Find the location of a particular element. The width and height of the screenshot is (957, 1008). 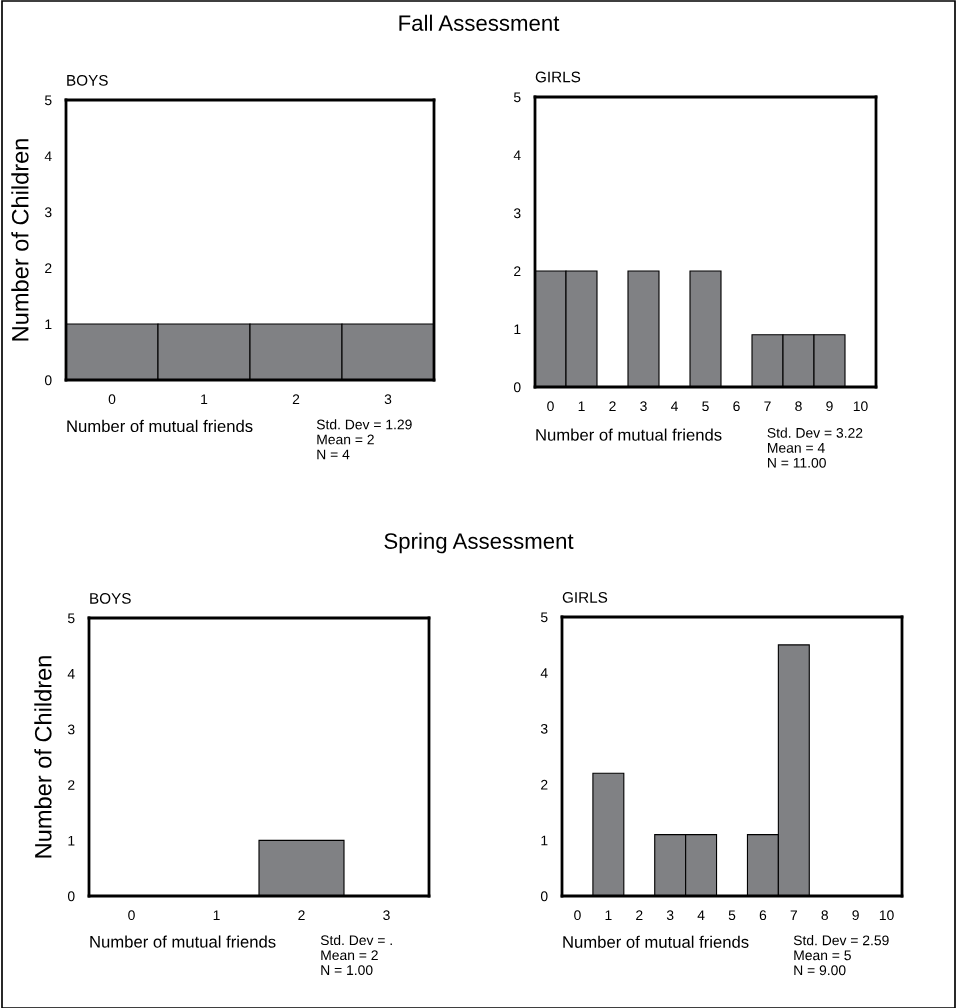

text: Std. Dev = 2.59 Mean = 5 N = 9.00 is located at coordinates (841, 955).